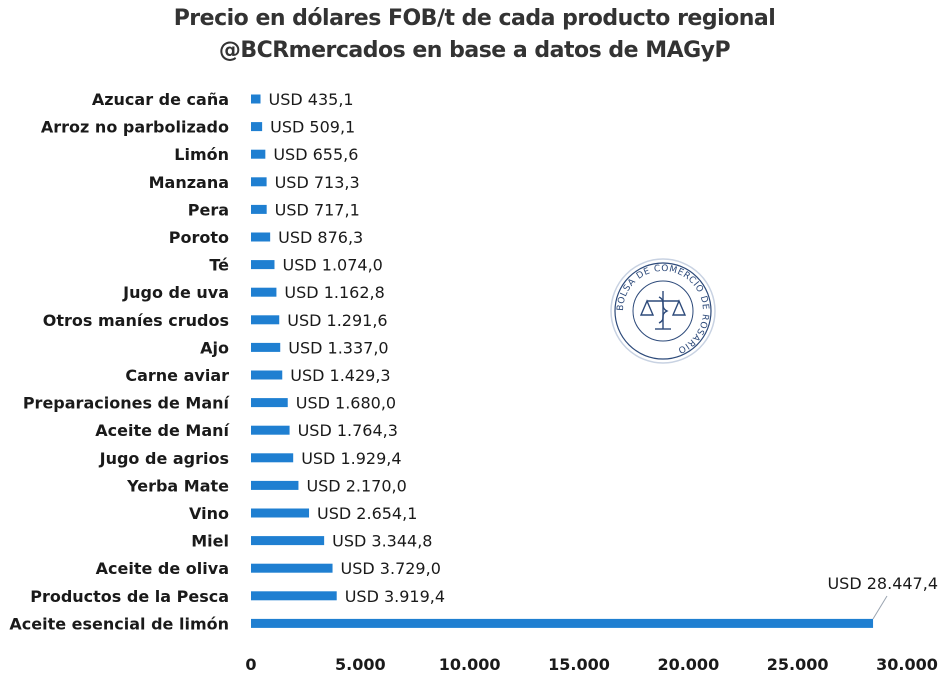 The height and width of the screenshot is (684, 949). What do you see at coordinates (267, 375) in the screenshot?
I see `bar-carne-aviar` at bounding box center [267, 375].